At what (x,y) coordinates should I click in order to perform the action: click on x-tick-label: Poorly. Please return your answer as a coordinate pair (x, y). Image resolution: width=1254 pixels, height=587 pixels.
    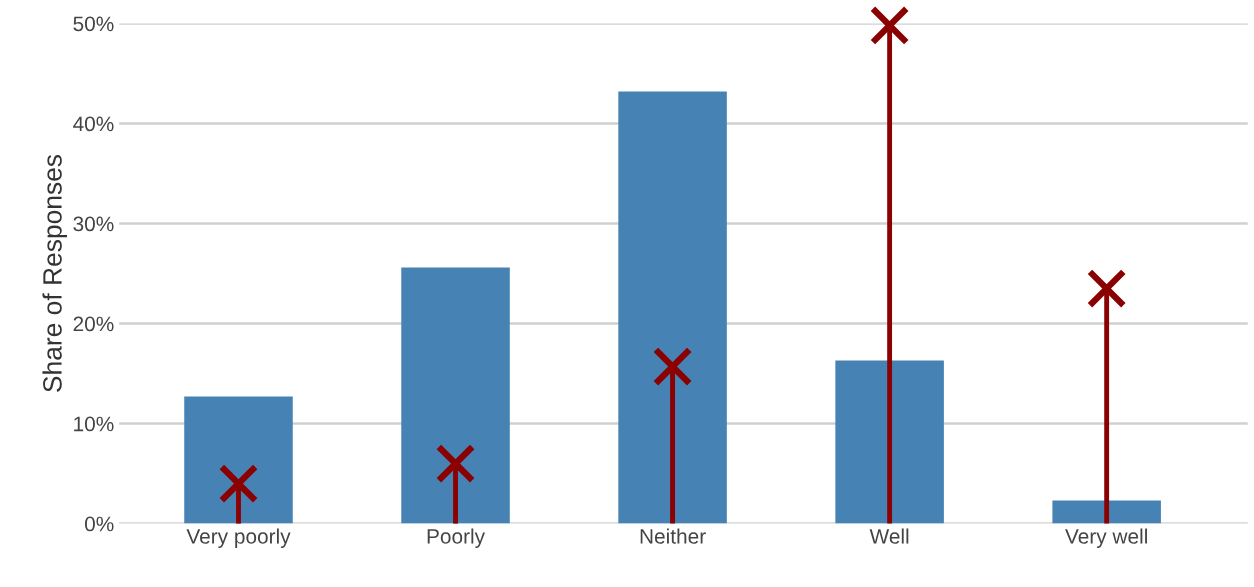
    Looking at the image, I should click on (456, 538).